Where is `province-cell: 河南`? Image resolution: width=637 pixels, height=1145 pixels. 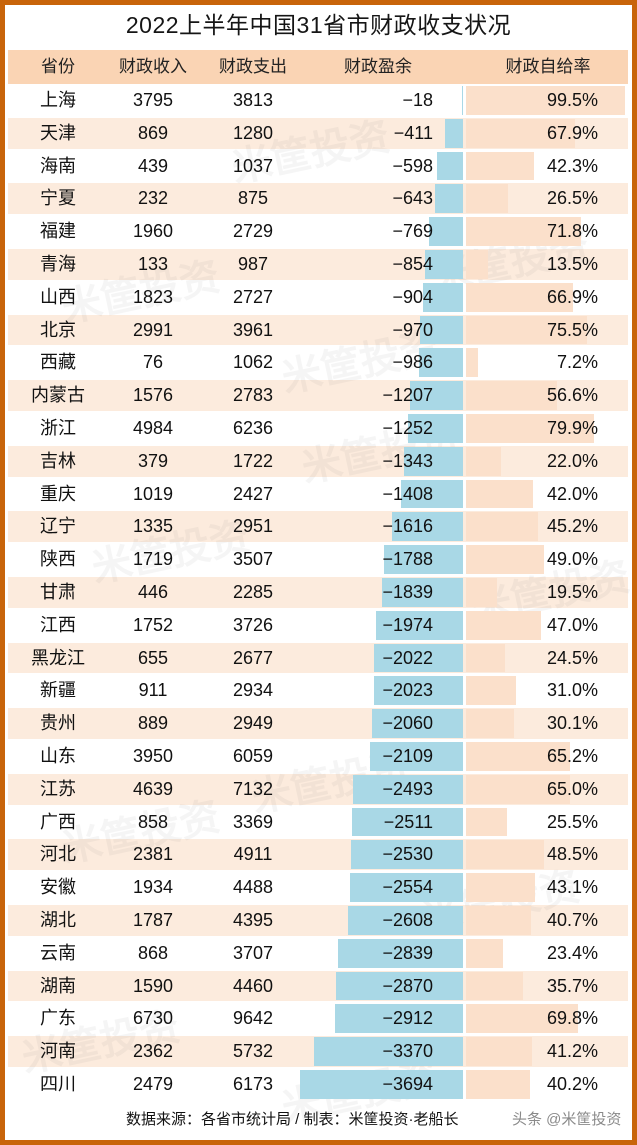
province-cell: 河南 is located at coordinates (58, 1051).